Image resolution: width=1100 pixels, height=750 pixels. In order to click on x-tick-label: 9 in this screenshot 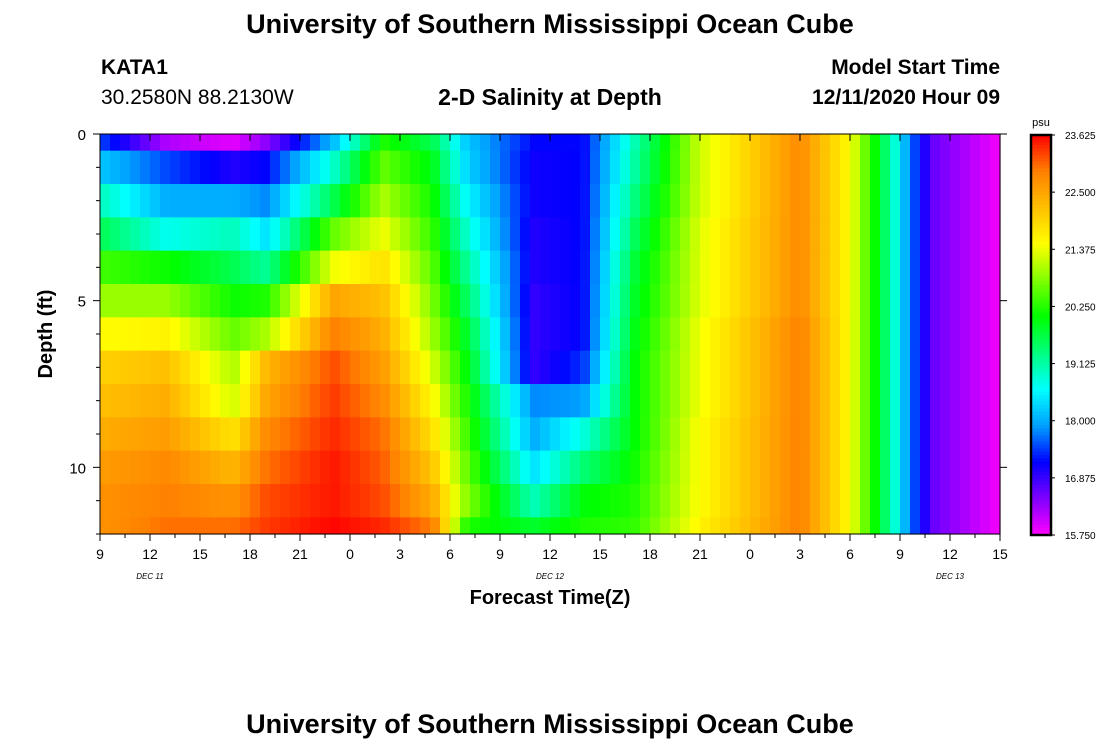, I will do `click(900, 554)`.